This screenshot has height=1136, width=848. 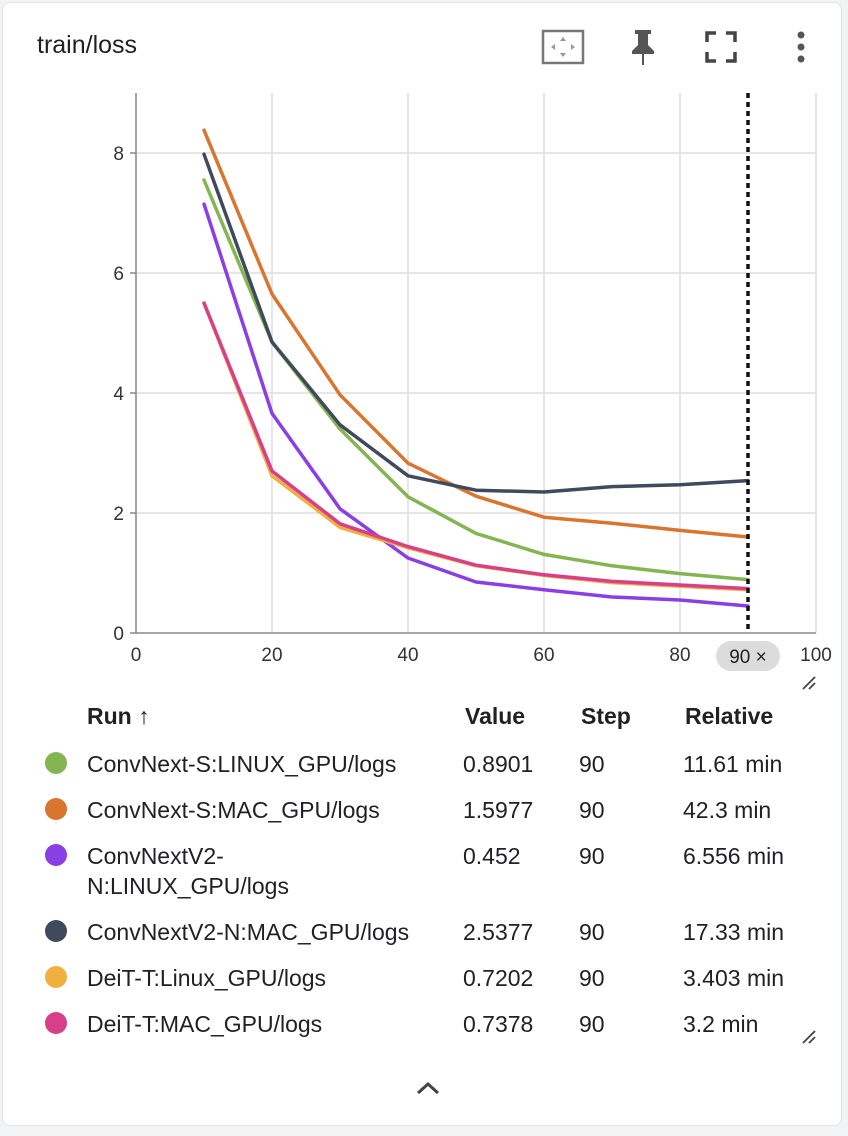 What do you see at coordinates (118, 154) in the screenshot?
I see `y-tick-label: 8` at bounding box center [118, 154].